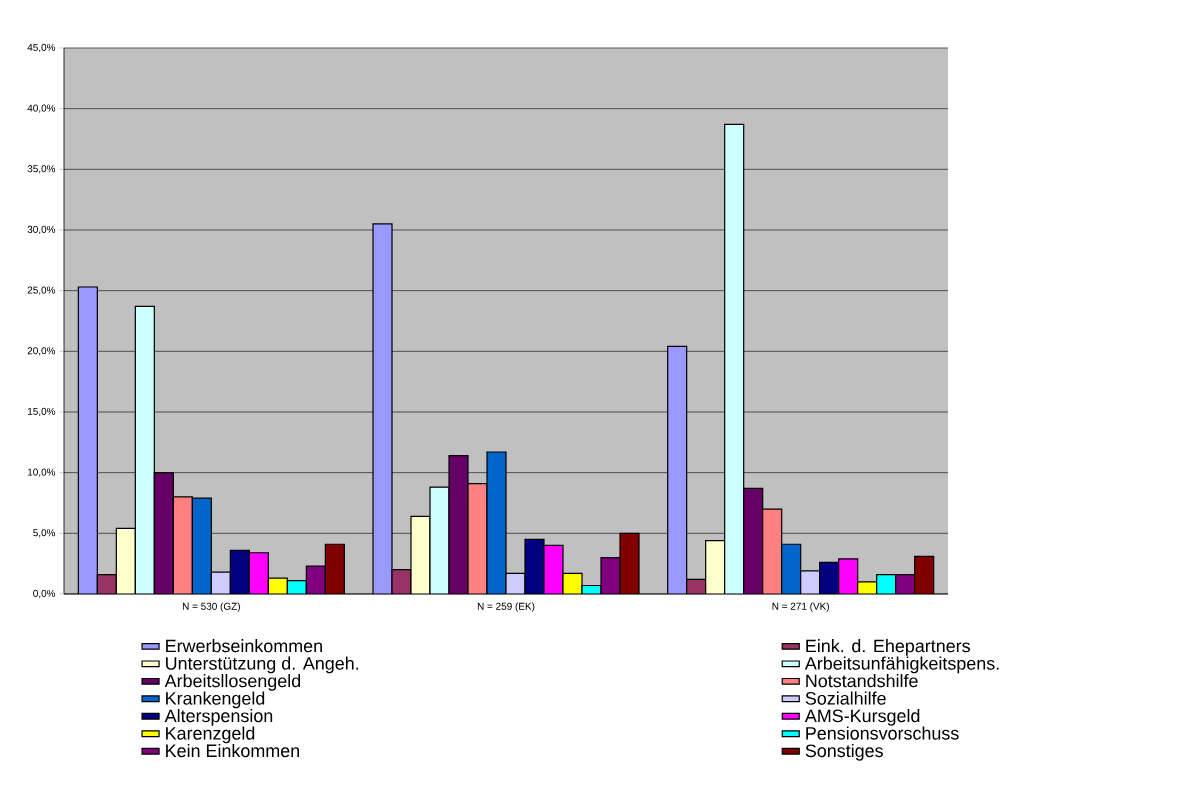 This screenshot has width=1179, height=810. I want to click on legend-label: Pensionsvorschuss, so click(882, 733).